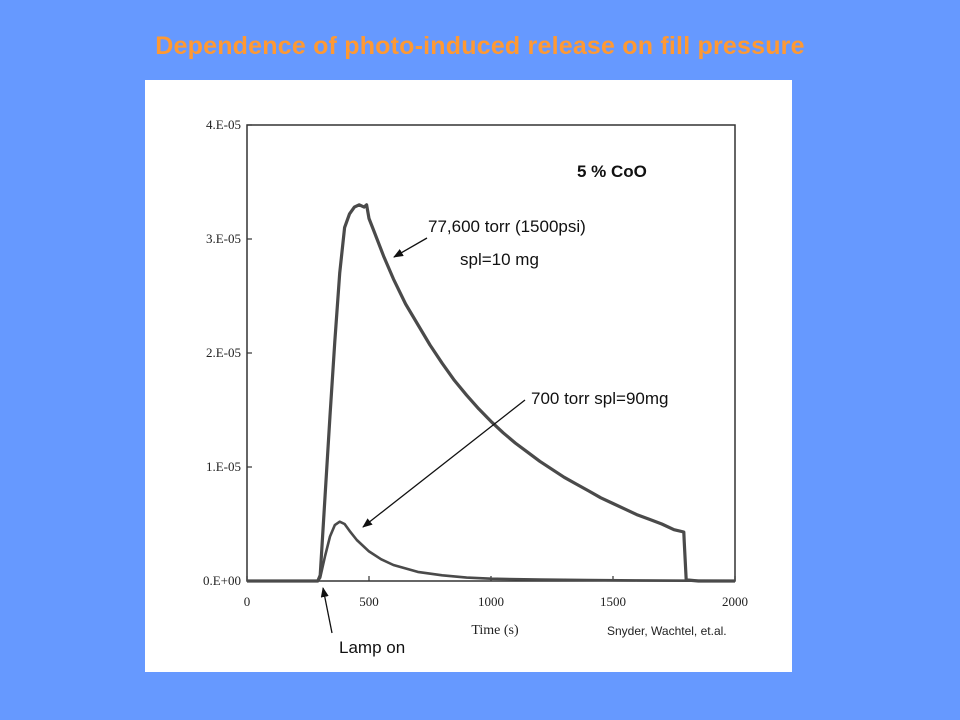 Image resolution: width=960 pixels, height=720 pixels. What do you see at coordinates (499, 259) in the screenshot?
I see `annotation-high-pressure-line2: spl=10 mg` at bounding box center [499, 259].